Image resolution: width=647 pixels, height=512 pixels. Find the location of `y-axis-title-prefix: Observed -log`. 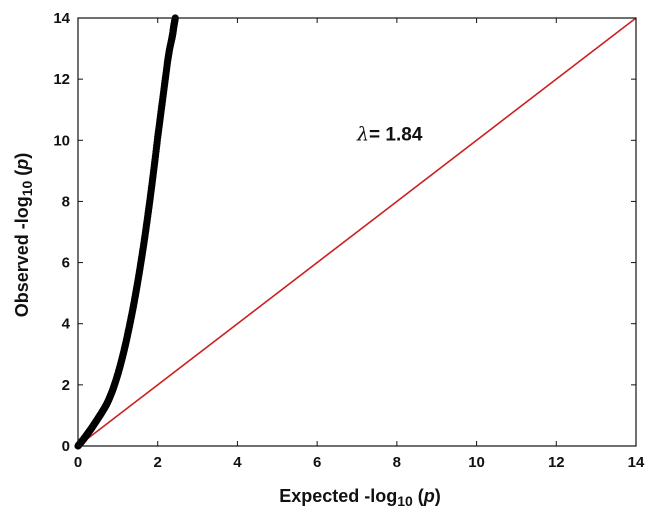

y-axis-title-prefix: Observed -log is located at coordinates (22, 256).